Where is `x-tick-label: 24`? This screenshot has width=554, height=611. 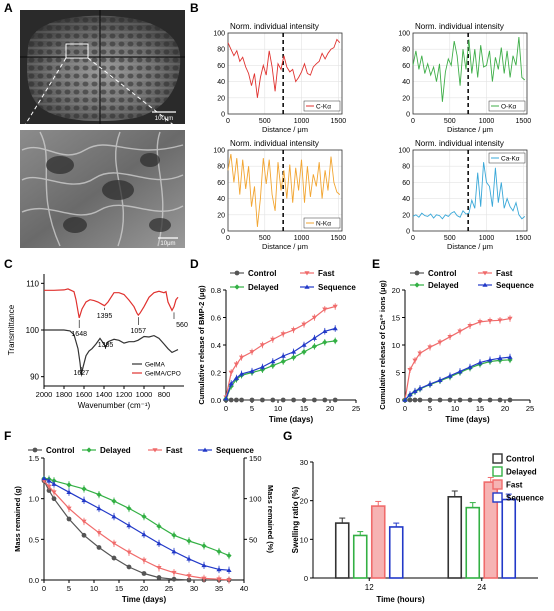 x-tick-label: 24 is located at coordinates (481, 587).